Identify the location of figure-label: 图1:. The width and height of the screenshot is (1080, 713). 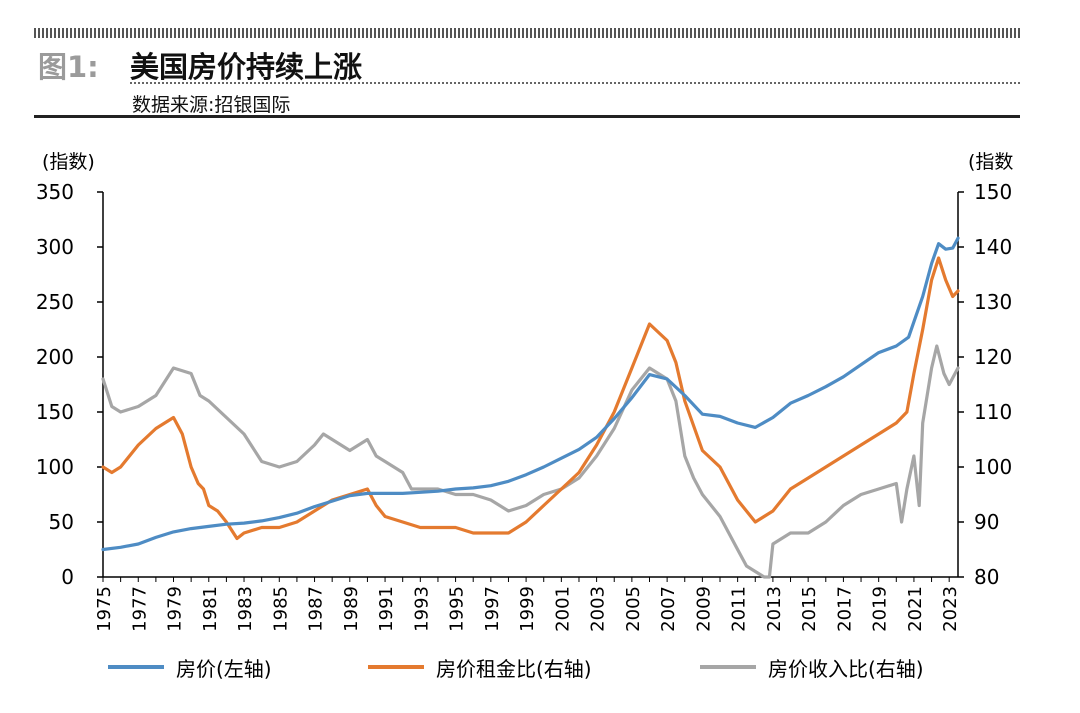
(68, 67).